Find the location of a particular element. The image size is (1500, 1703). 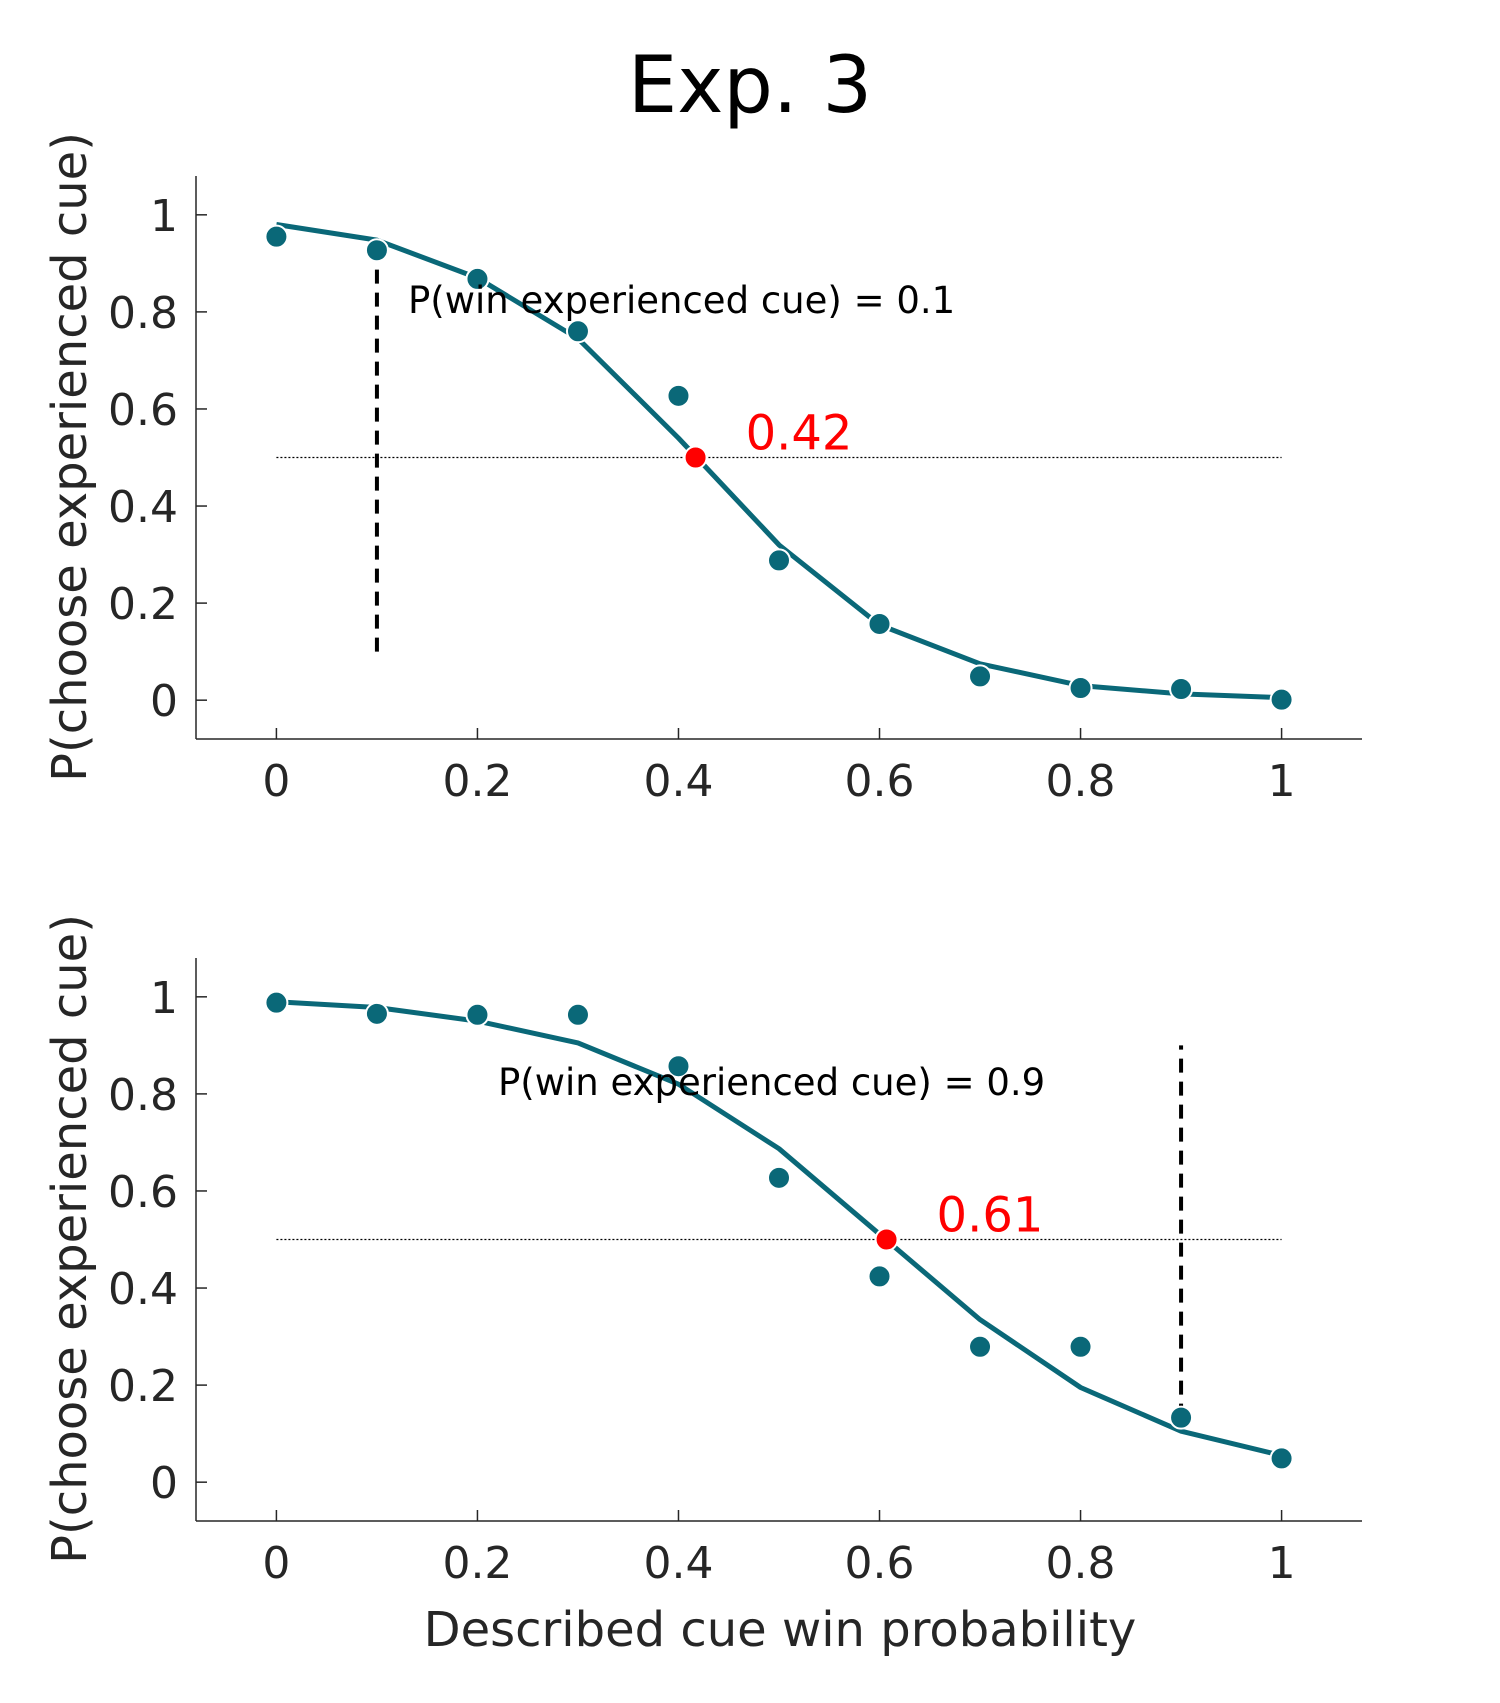

indifference-point-label: 0.61 is located at coordinates (990, 1216).